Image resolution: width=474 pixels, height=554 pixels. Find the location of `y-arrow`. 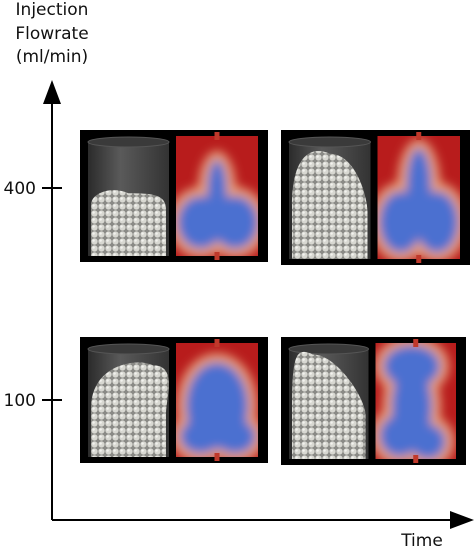

y-arrow is located at coordinates (52, 92).